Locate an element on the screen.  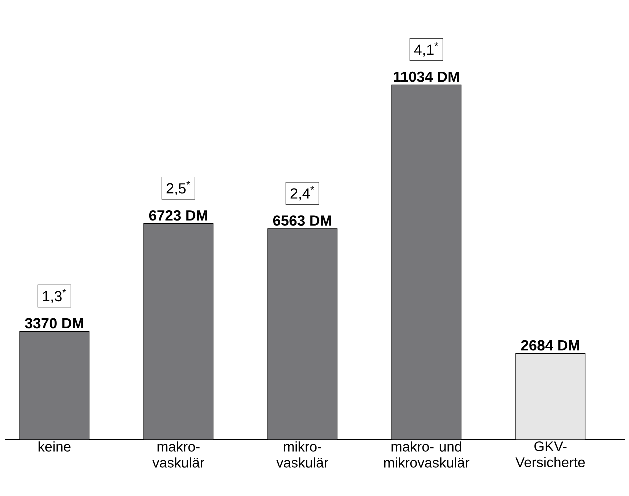
x-tick-label: makro-vaskulär is located at coordinates (178, 455).